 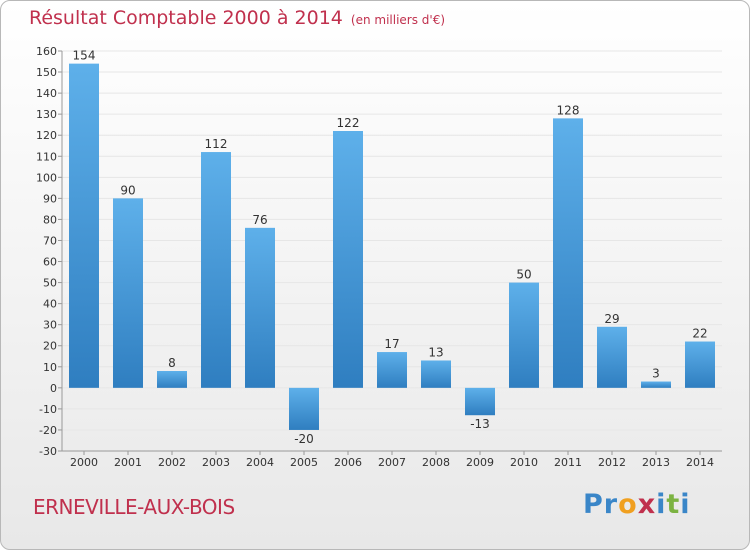 I want to click on data-label: 76, so click(x=259, y=220).